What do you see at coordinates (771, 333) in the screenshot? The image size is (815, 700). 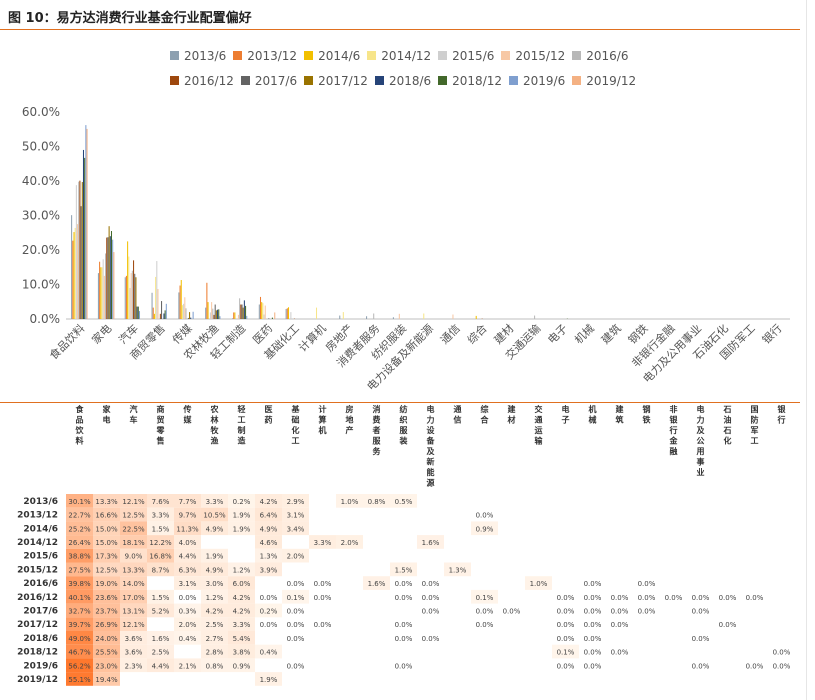 I see `x-tick-label: 银行` at bounding box center [771, 333].